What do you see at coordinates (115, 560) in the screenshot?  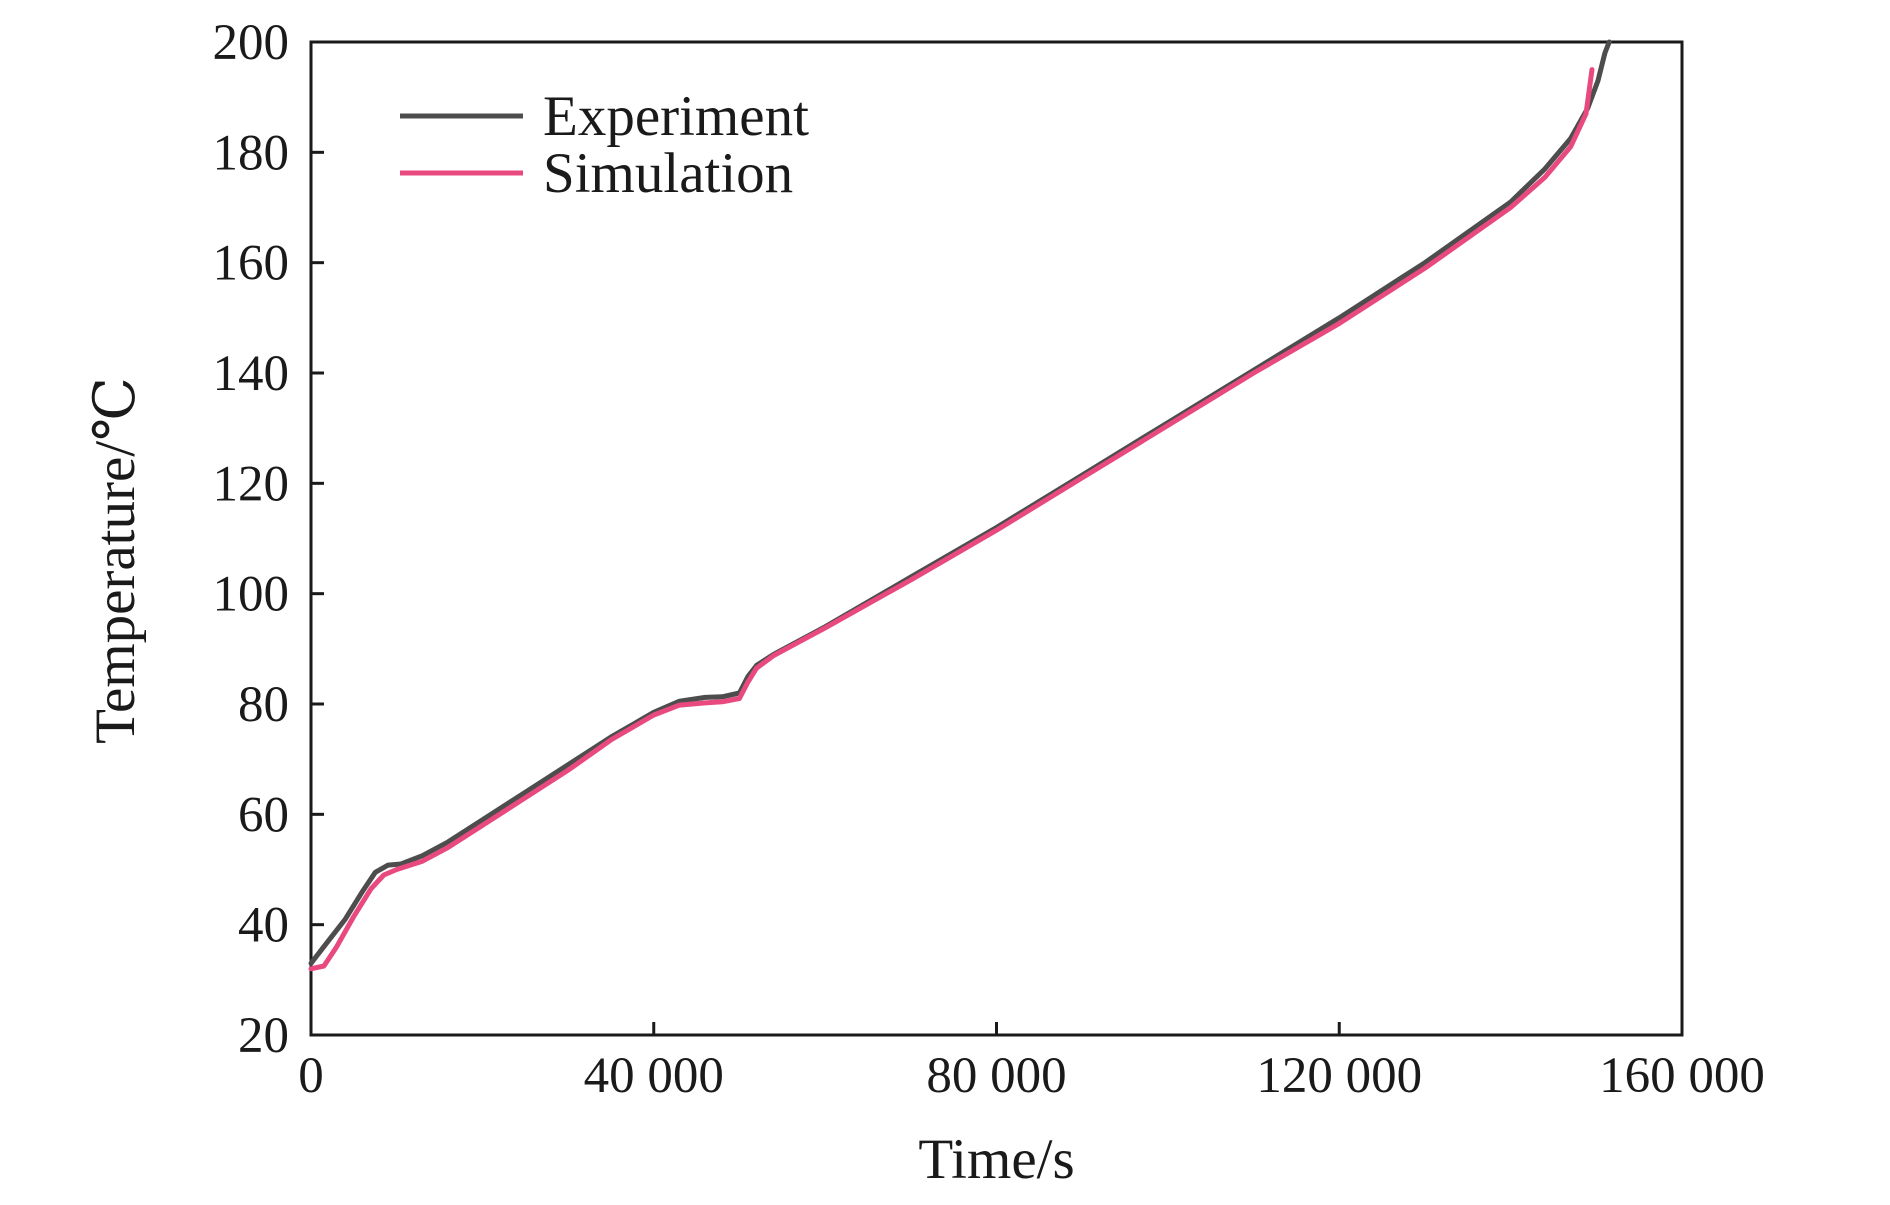 I see `y-axis-title: Temperature/℃` at bounding box center [115, 560].